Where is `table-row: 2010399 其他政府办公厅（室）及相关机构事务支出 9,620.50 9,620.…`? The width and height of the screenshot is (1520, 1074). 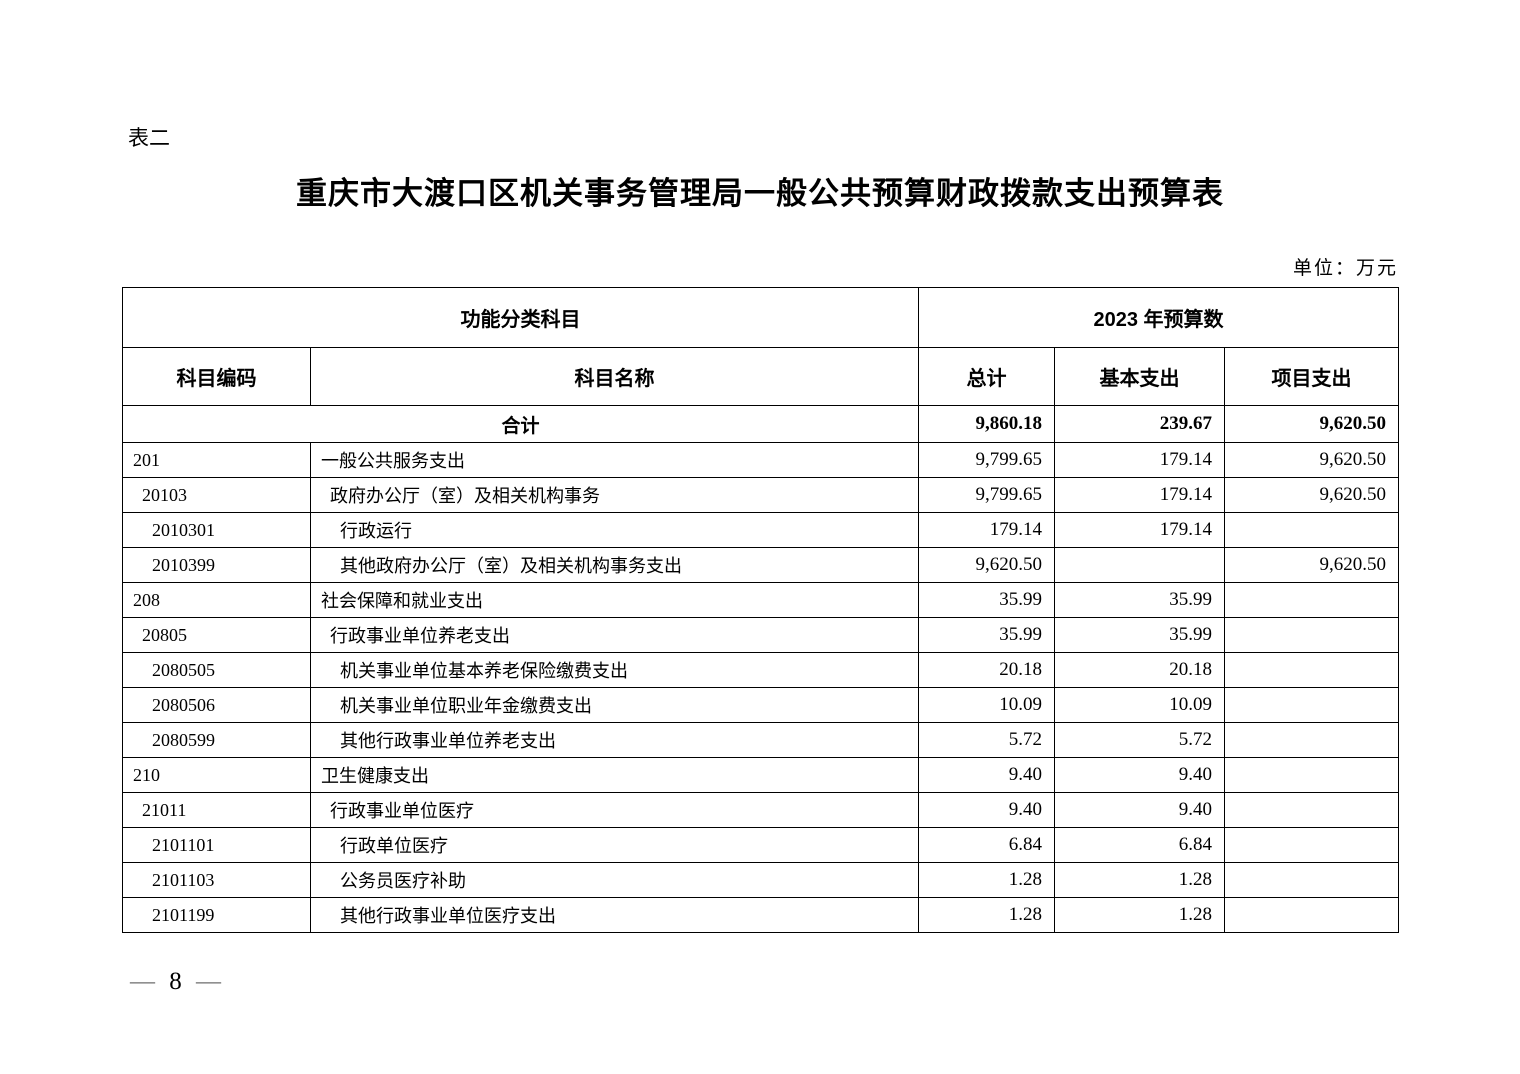 table-row: 2010399 其他政府办公厅（室）及相关机构事务支出 9,620.50 9,620.… is located at coordinates (760, 565).